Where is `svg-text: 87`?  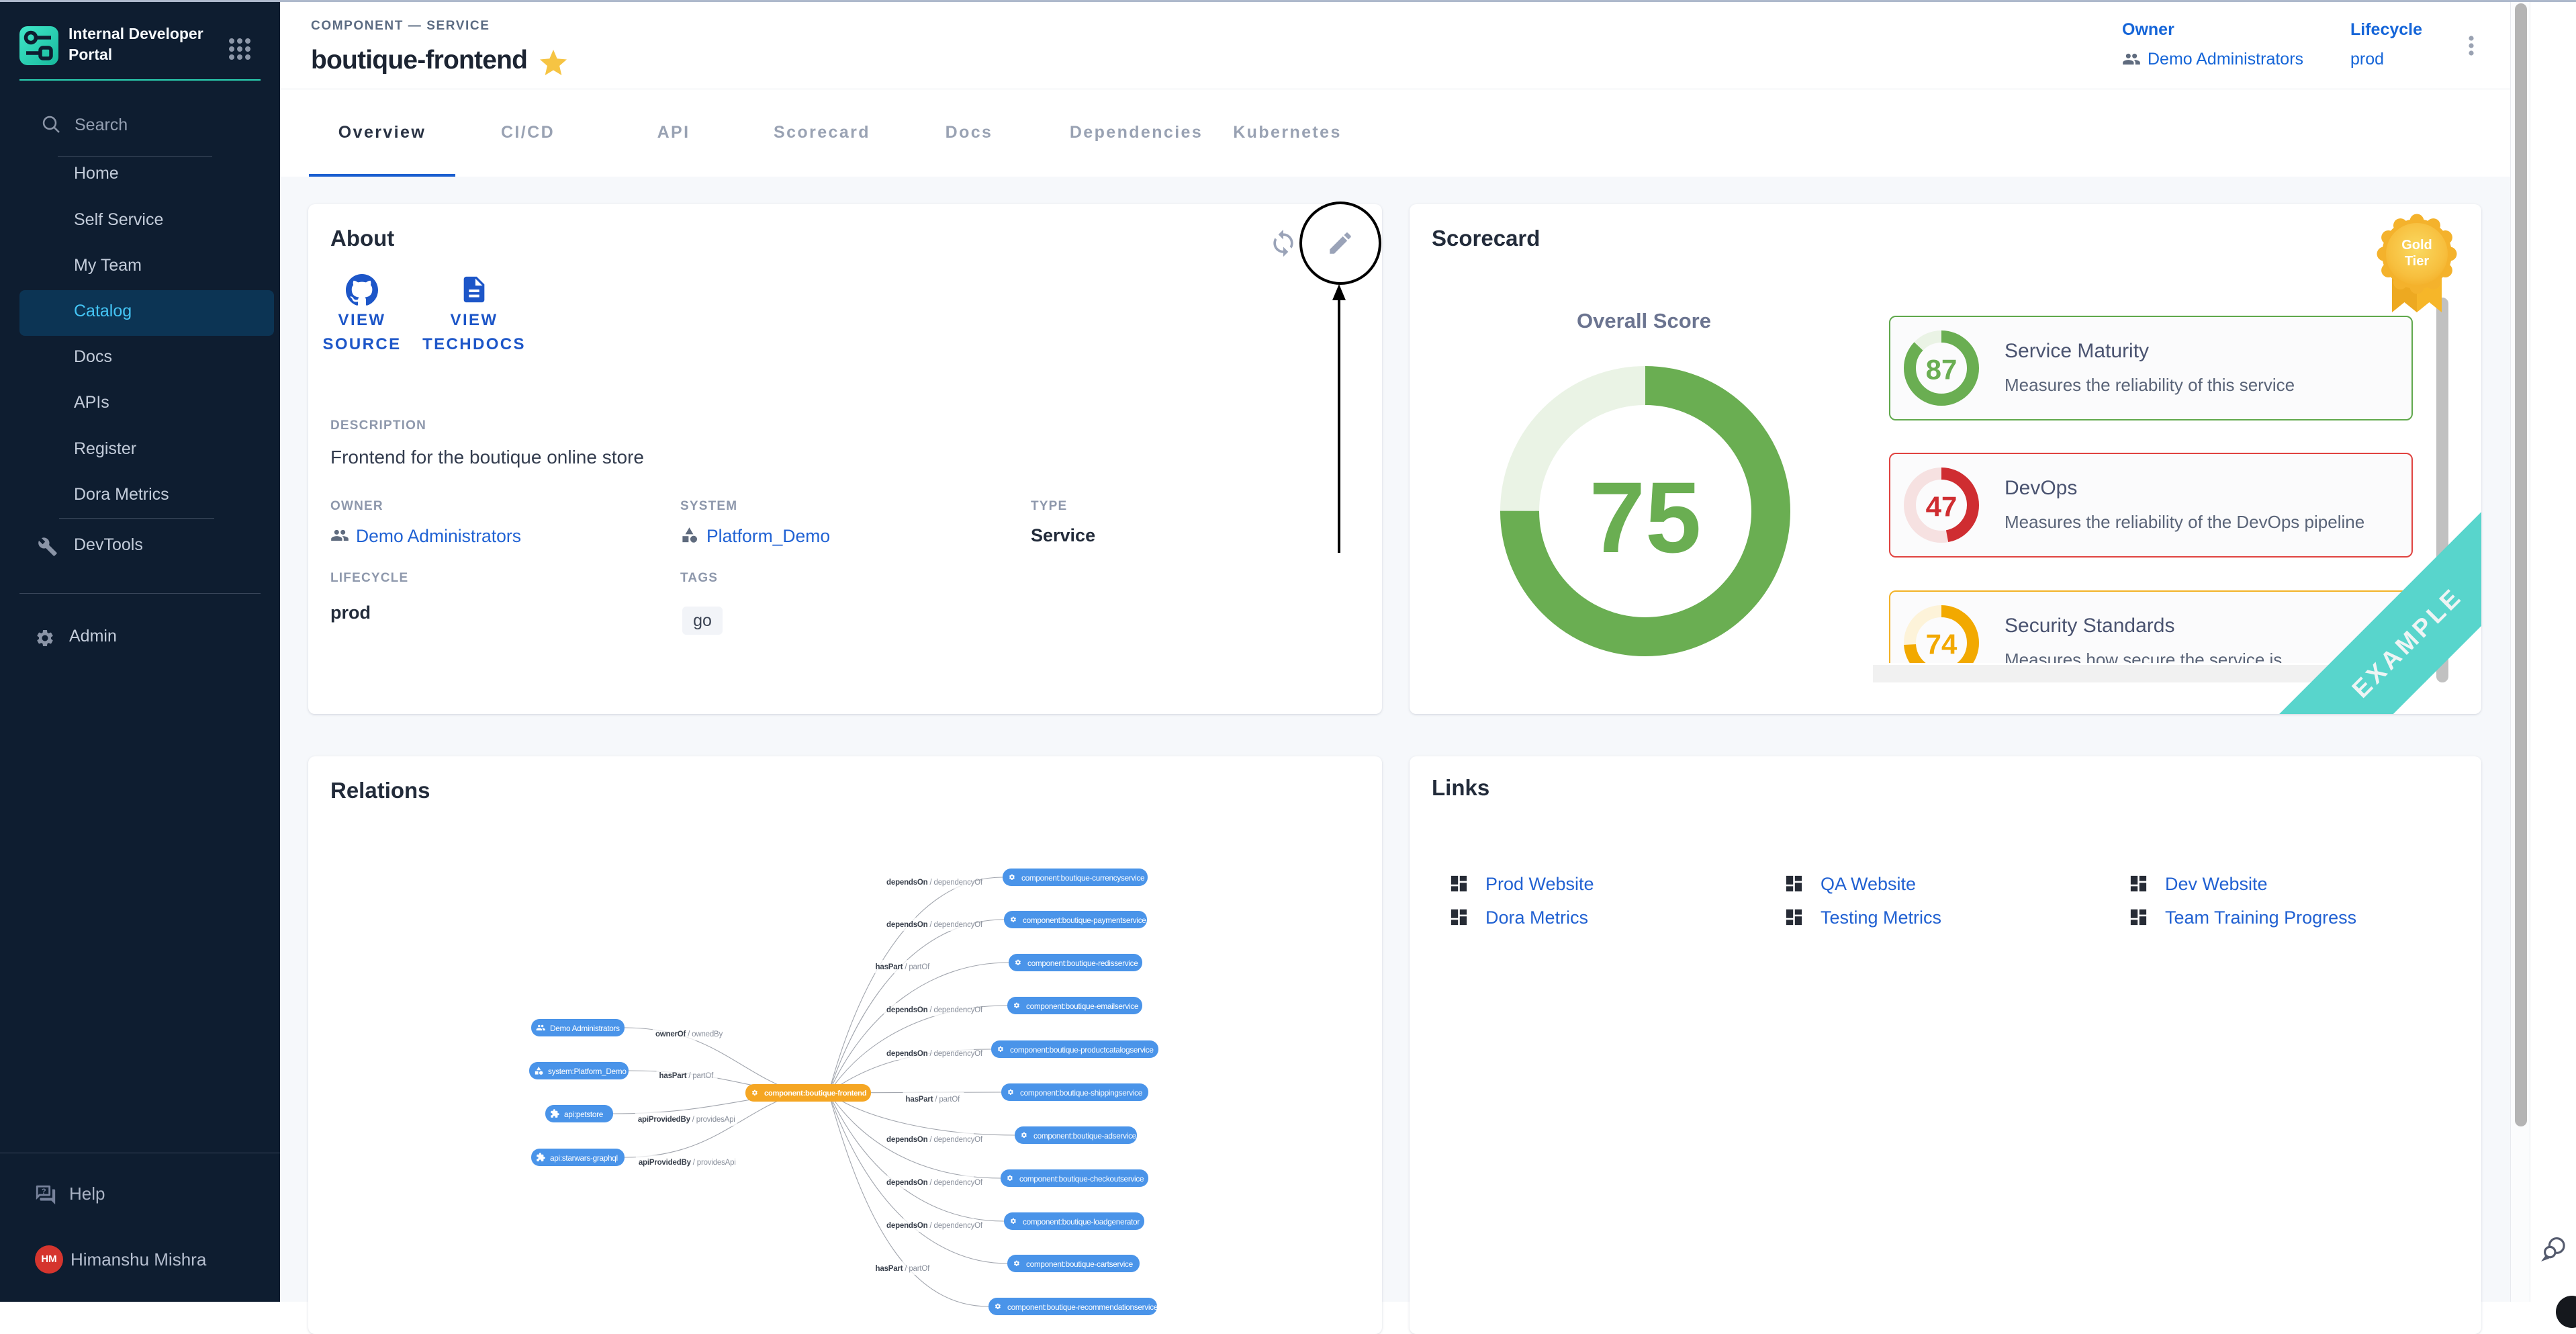
svg-text: 87 is located at coordinates (1942, 370).